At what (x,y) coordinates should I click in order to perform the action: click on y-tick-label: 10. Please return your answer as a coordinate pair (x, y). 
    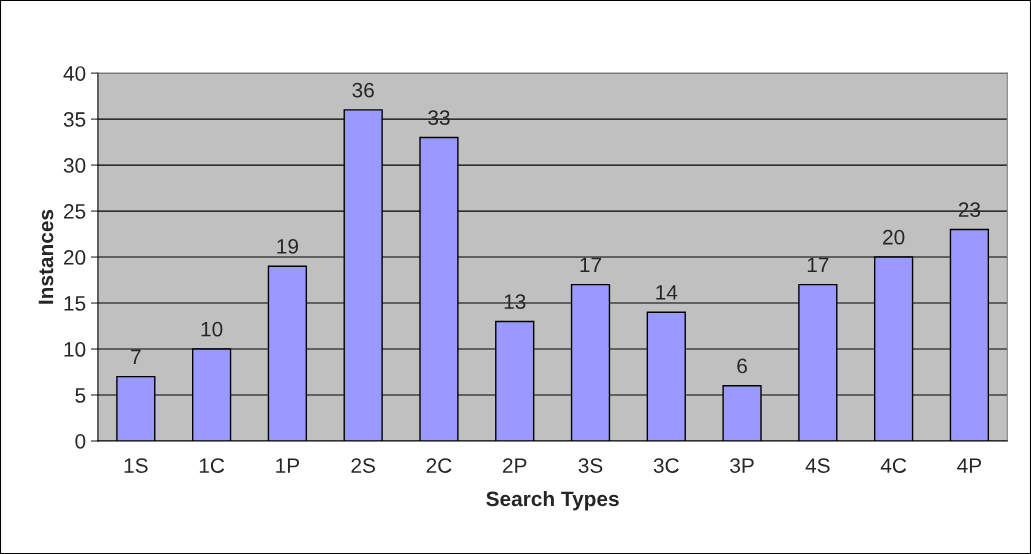
    Looking at the image, I should click on (75, 349).